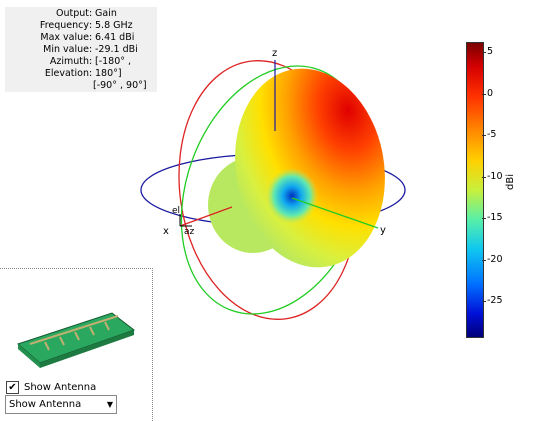  Describe the element at coordinates (510, 182) in the screenshot. I see `colorbar-unit-label: dBi` at that location.